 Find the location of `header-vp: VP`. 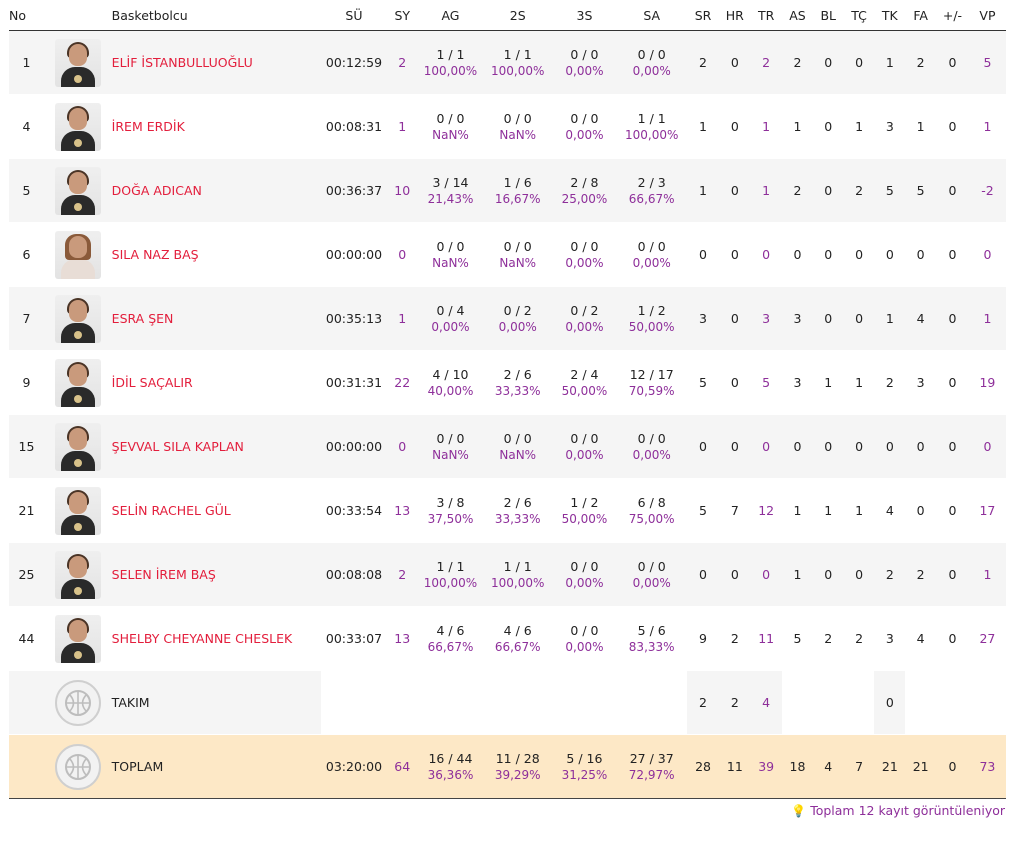

header-vp: VP is located at coordinates (987, 15).